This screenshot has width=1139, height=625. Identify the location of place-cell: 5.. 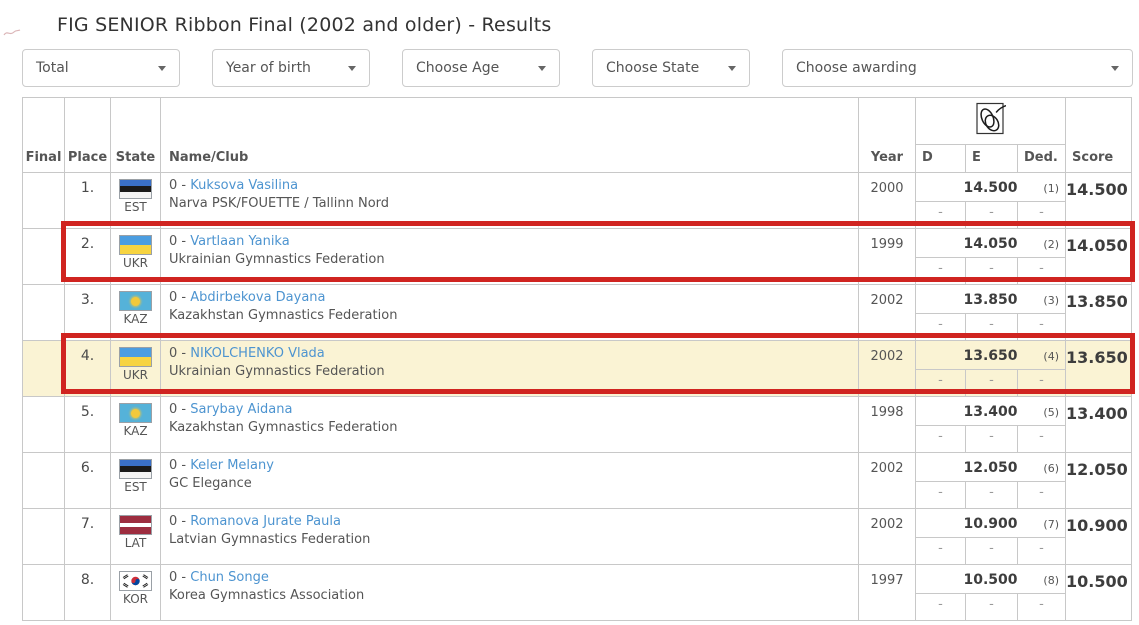
(87, 424).